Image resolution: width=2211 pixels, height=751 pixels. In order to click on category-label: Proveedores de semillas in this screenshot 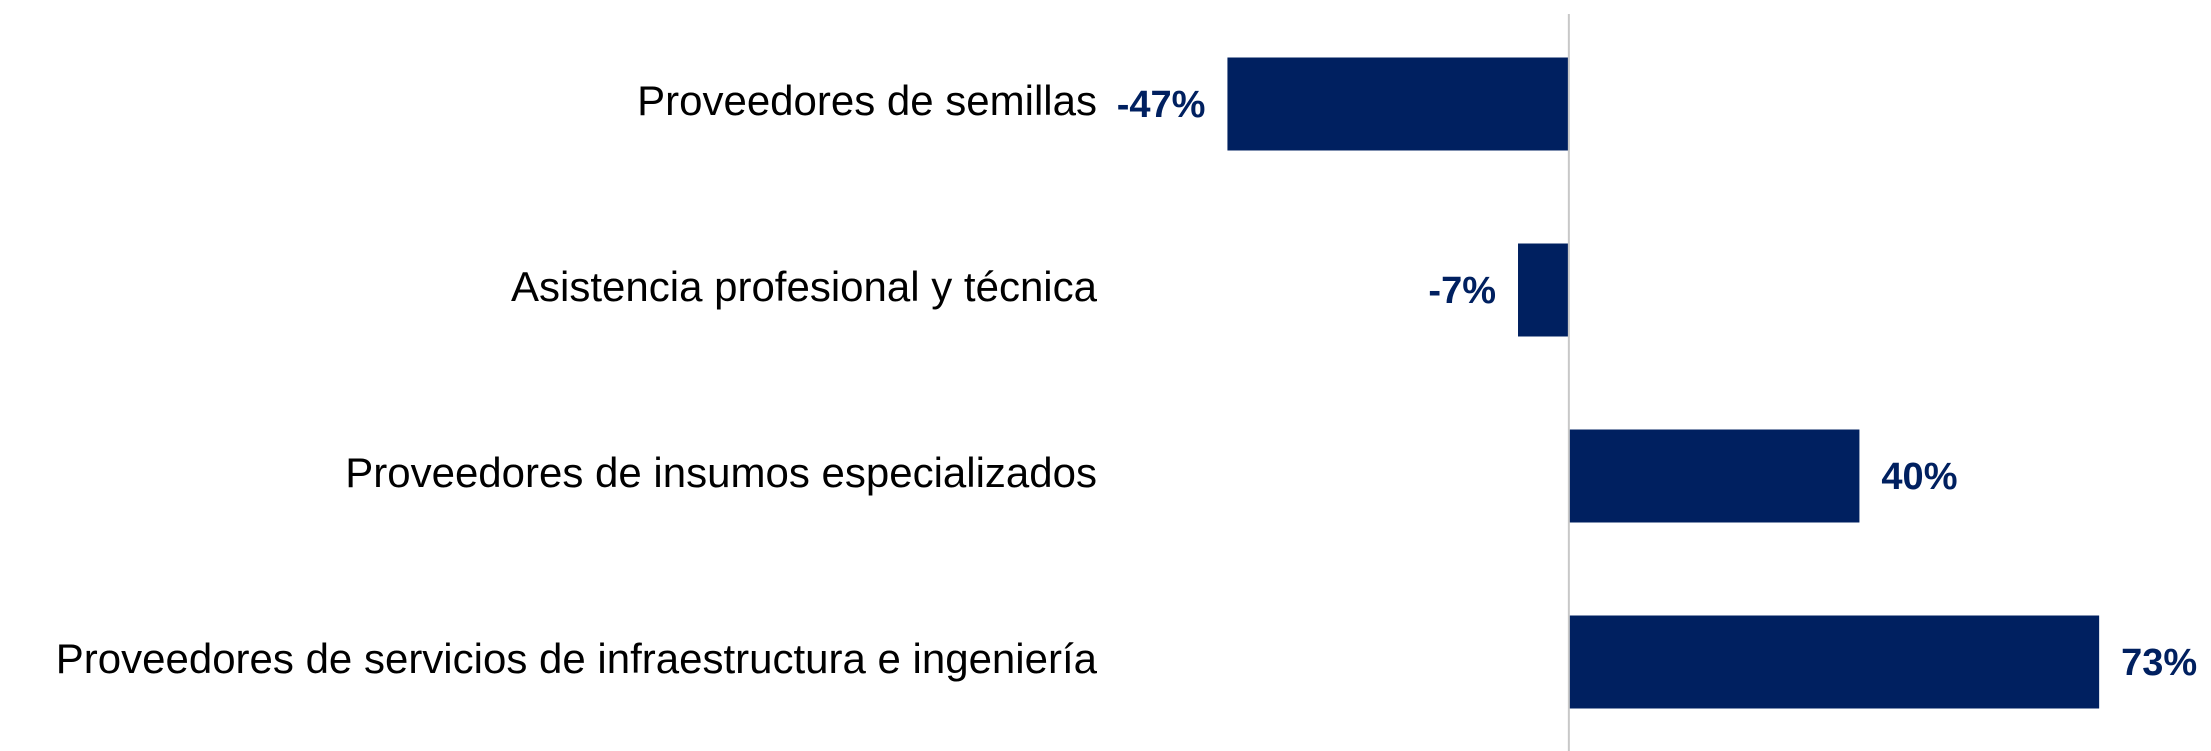, I will do `click(867, 100)`.